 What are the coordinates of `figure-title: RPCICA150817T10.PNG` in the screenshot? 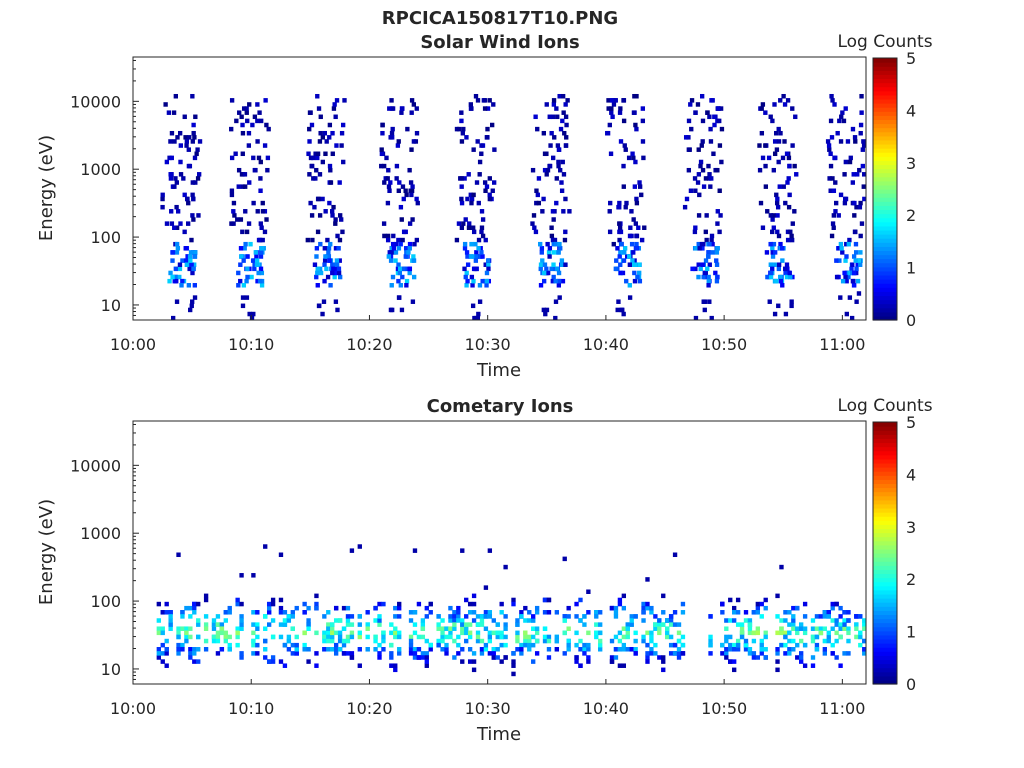 It's located at (500, 18).